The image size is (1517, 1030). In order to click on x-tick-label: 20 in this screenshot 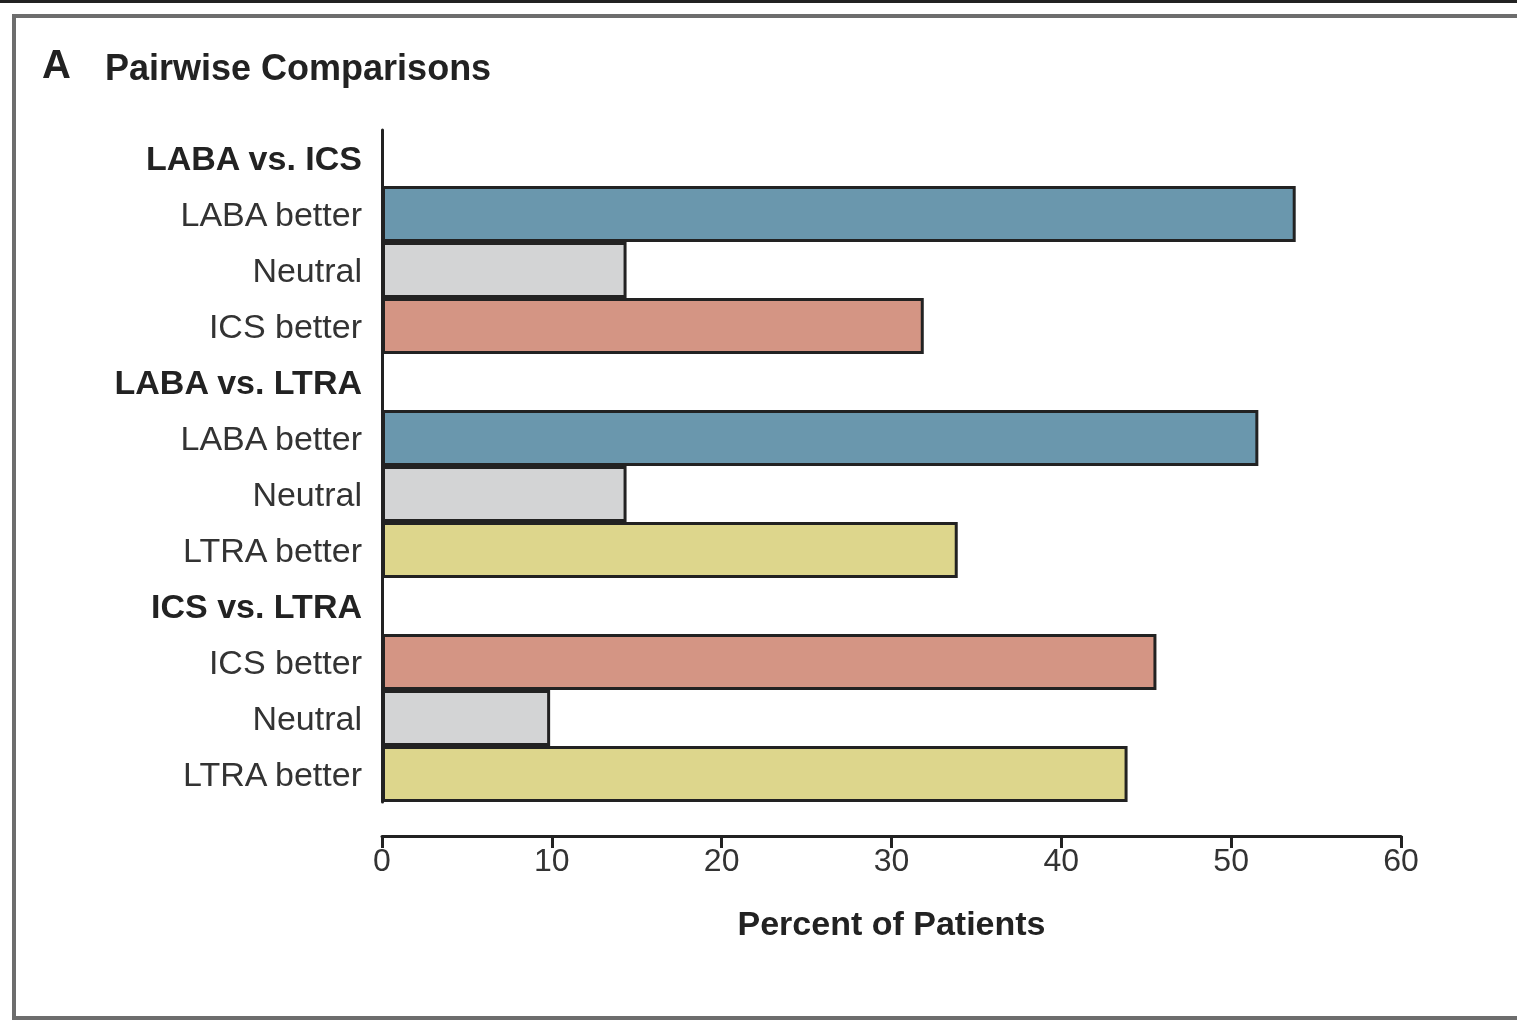, I will do `click(721, 860)`.